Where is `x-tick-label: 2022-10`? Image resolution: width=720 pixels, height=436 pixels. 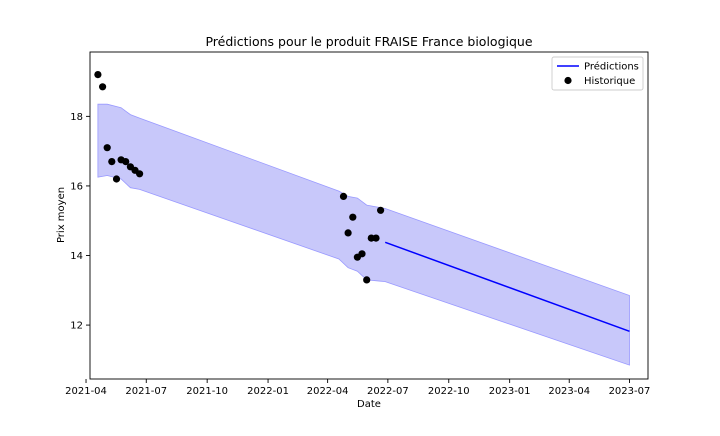 x-tick-label: 2022-10 is located at coordinates (449, 391).